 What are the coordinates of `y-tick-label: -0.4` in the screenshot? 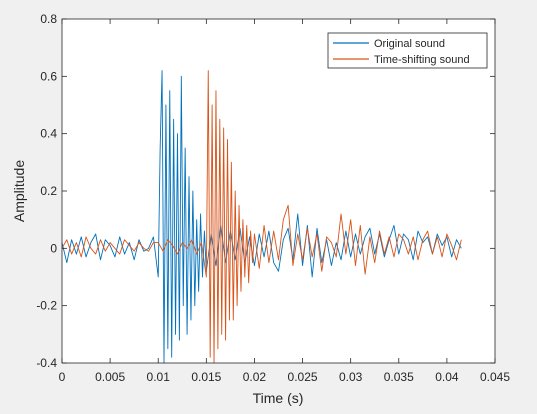 It's located at (46, 363).